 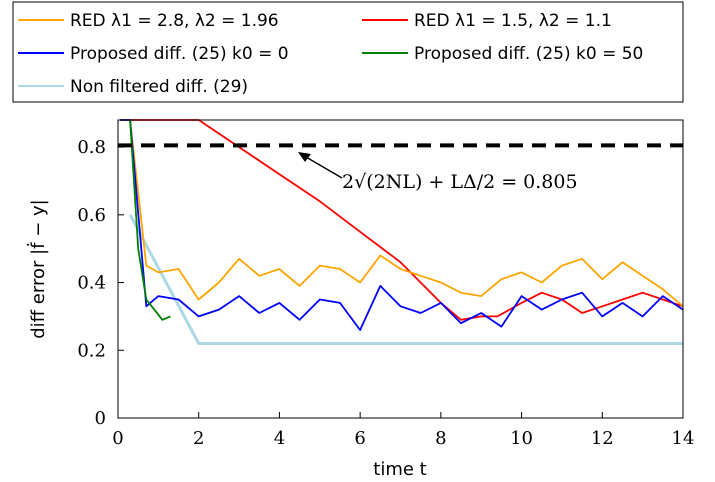 I want to click on annotation-arrowhead, so click(x=304, y=157).